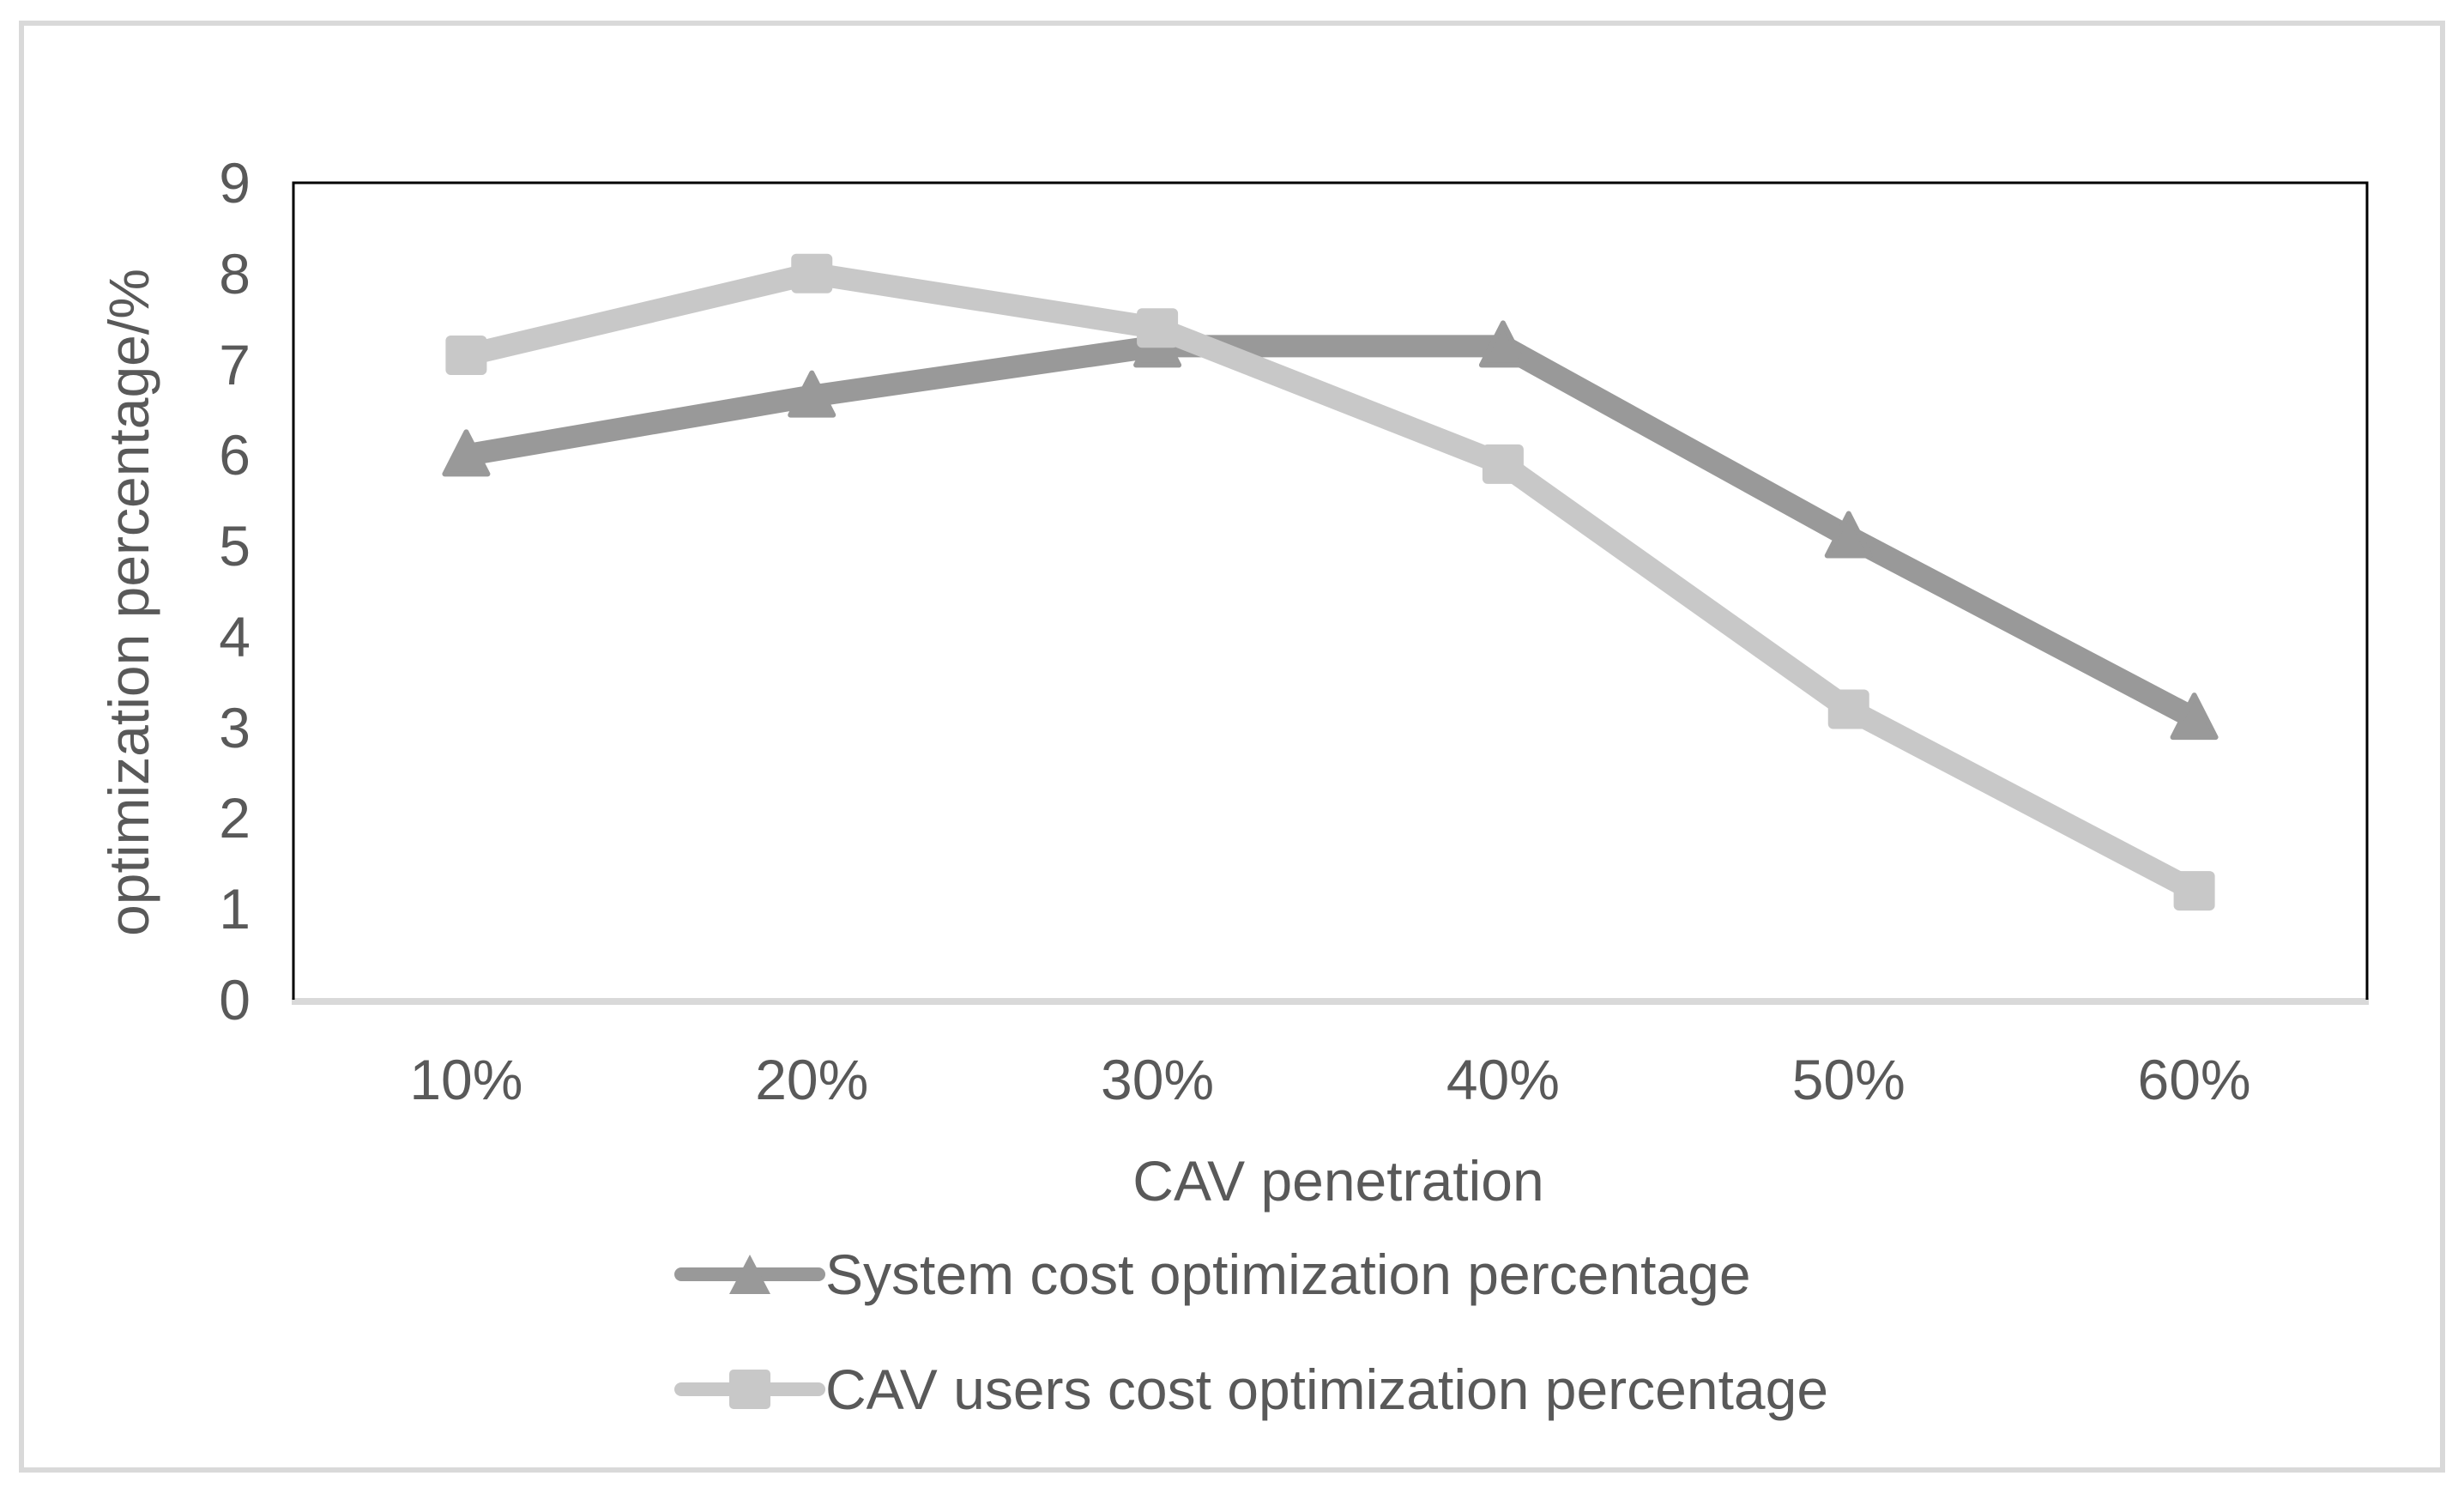  I want to click on x-axis-title: CAV penetration, so click(1338, 1181).